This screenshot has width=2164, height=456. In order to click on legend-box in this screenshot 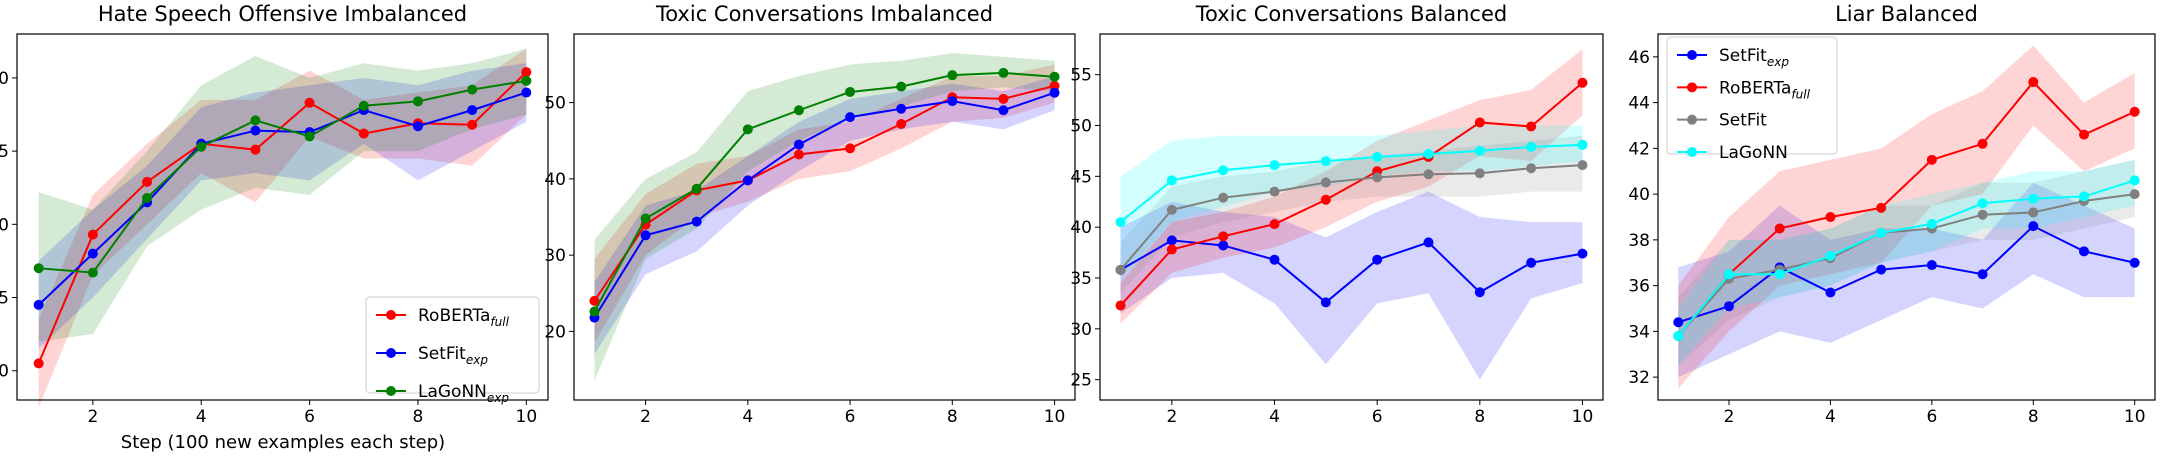, I will do `click(1752, 95)`.